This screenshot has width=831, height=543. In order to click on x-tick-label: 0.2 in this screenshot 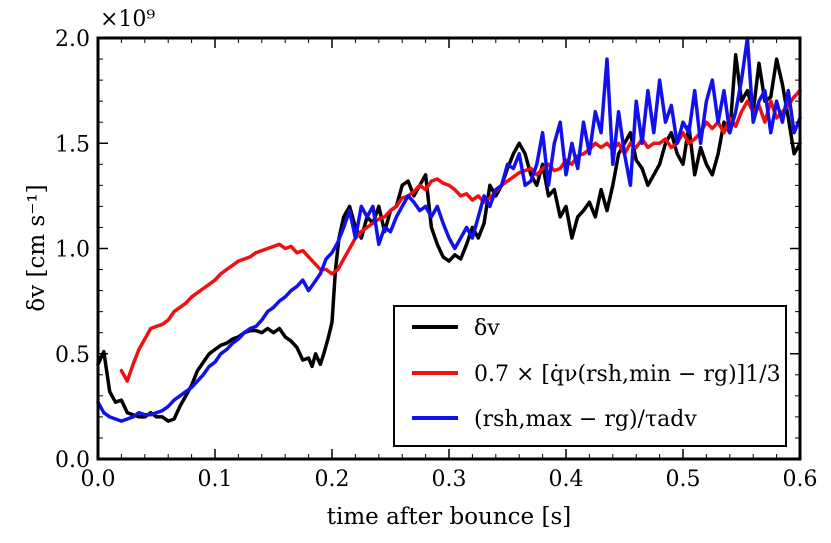, I will do `click(332, 479)`.